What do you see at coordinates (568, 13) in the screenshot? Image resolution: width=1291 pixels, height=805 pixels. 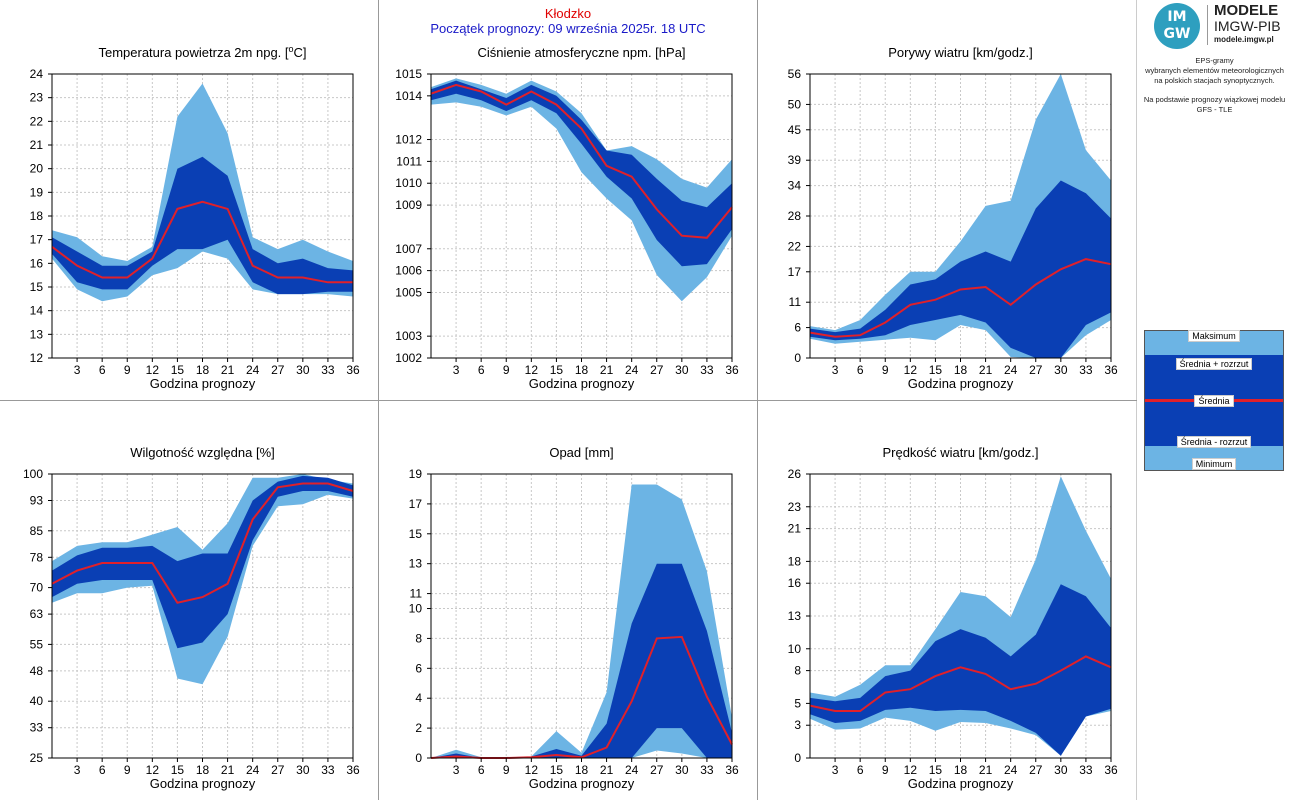 I see `station-name: Kłodzko` at bounding box center [568, 13].